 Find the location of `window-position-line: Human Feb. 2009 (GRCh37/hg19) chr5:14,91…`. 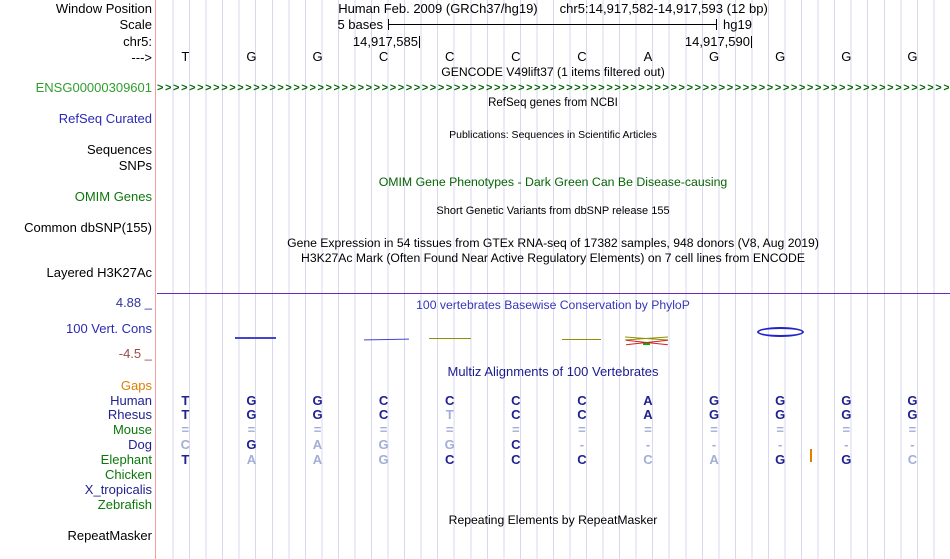

window-position-line: Human Feb. 2009 (GRCh37/hg19) chr5:14,91… is located at coordinates (553, 8).